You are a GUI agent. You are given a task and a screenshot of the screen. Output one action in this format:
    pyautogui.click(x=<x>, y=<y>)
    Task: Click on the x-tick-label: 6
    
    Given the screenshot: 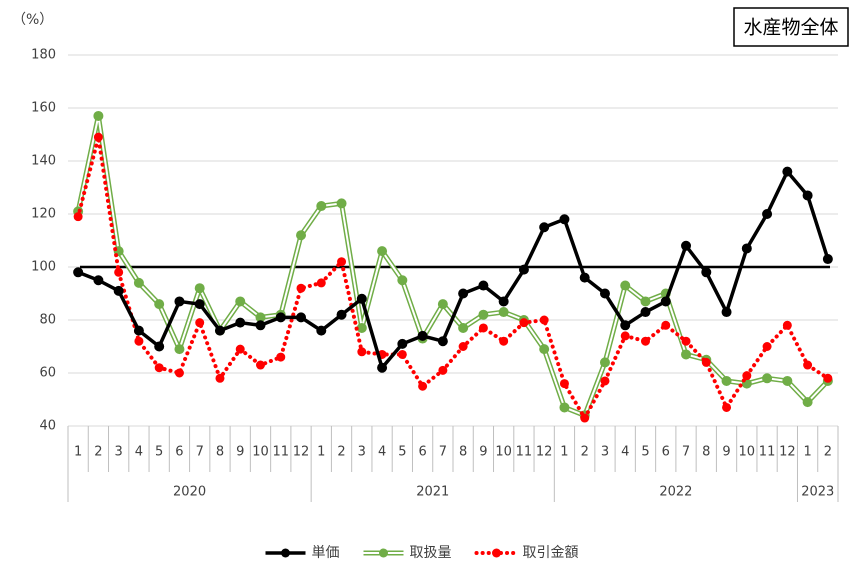 What is the action you would take?
    pyautogui.click(x=422, y=452)
    